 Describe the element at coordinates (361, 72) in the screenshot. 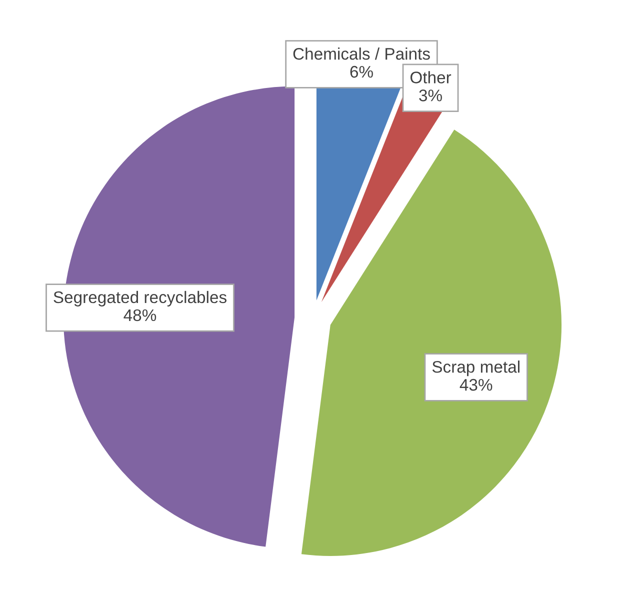

I see `data-label: 6%` at that location.